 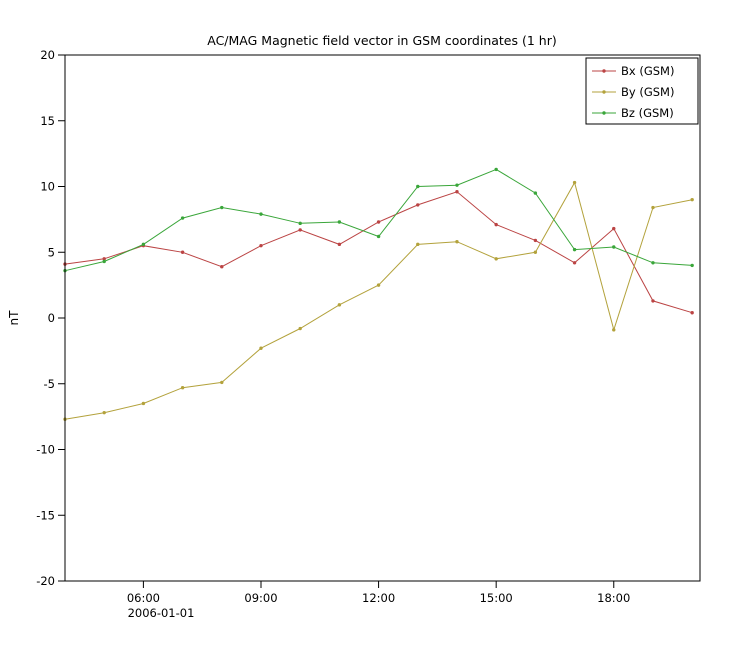 I want to click on y-axis-label: nT, so click(x=14, y=318).